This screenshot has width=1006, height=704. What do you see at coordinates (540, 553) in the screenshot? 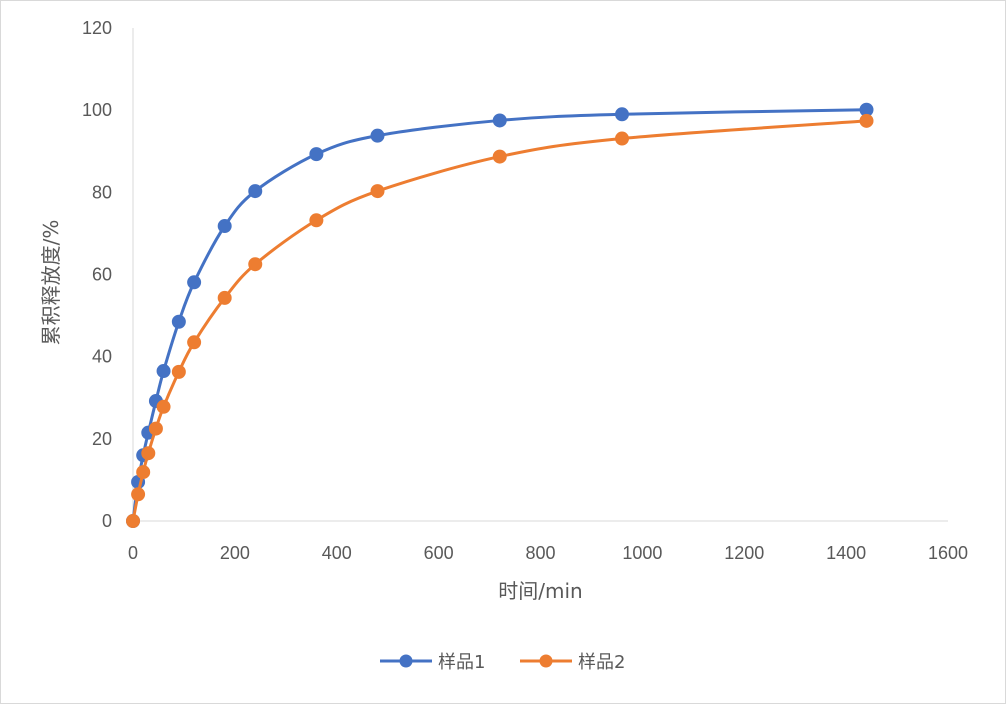
I see `x-tick-label: 800` at bounding box center [540, 553].